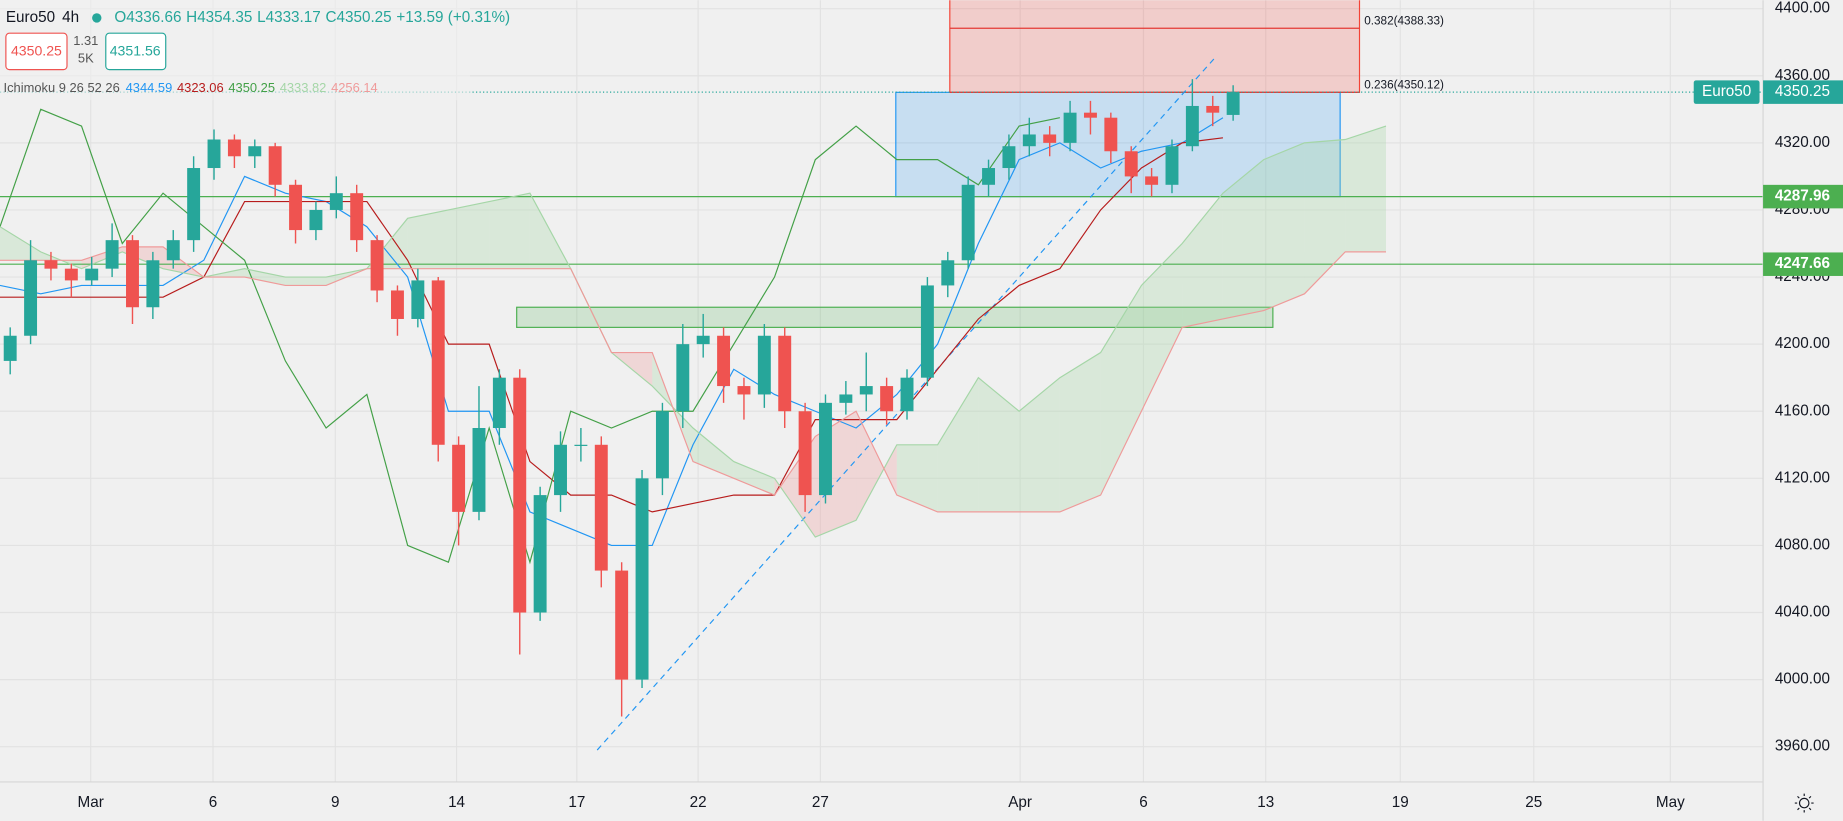 This screenshot has height=821, width=1843. I want to click on level-badge-label: 4287.96, so click(1802, 196).